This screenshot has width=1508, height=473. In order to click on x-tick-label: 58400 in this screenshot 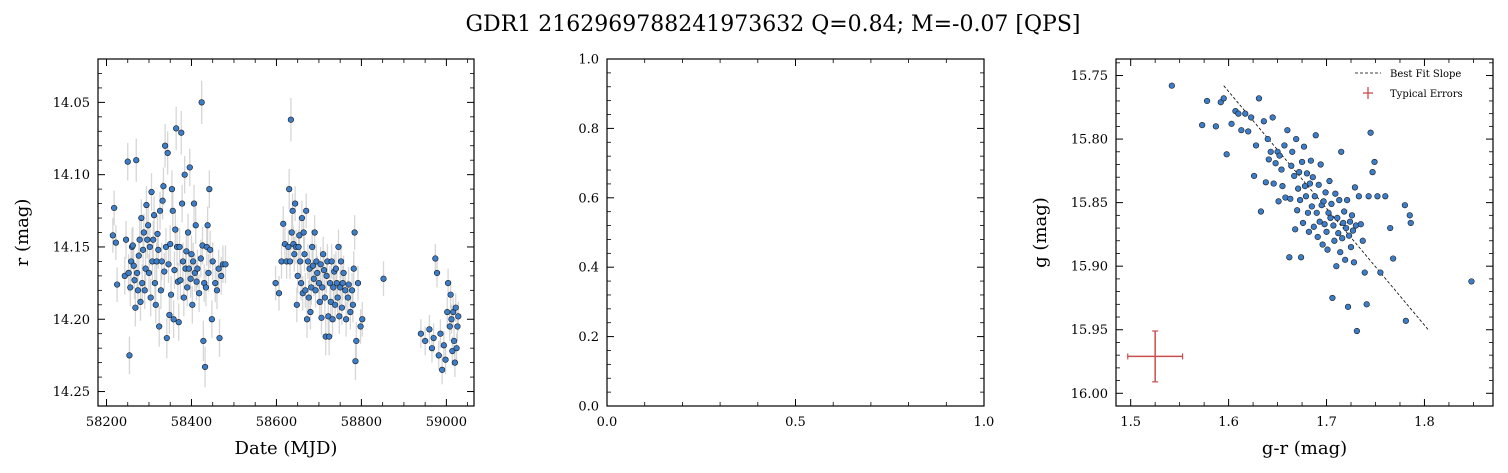, I will do `click(191, 422)`.